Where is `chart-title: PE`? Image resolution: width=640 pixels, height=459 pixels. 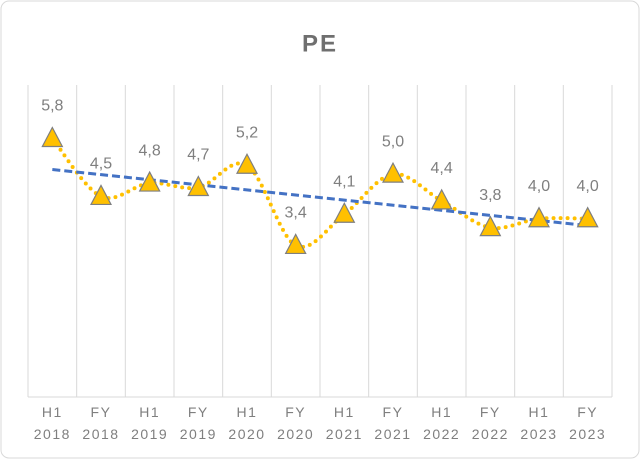 chart-title: PE is located at coordinates (320, 43).